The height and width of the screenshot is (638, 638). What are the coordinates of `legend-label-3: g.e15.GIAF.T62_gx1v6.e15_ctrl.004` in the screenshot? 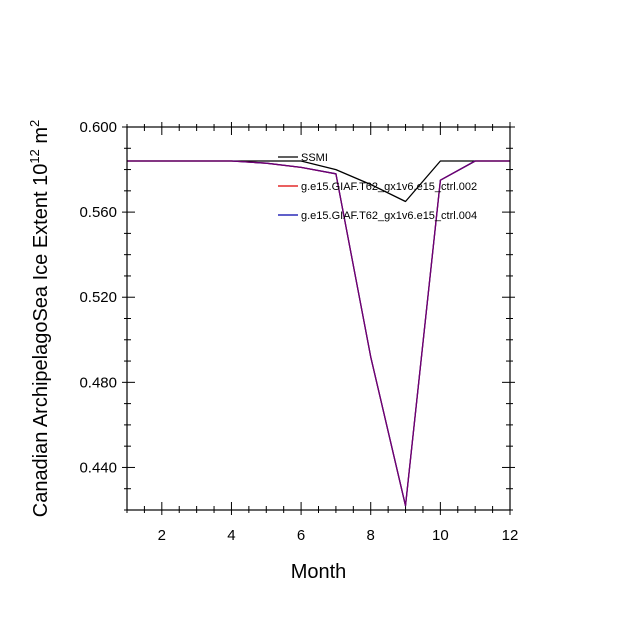 It's located at (389, 216).